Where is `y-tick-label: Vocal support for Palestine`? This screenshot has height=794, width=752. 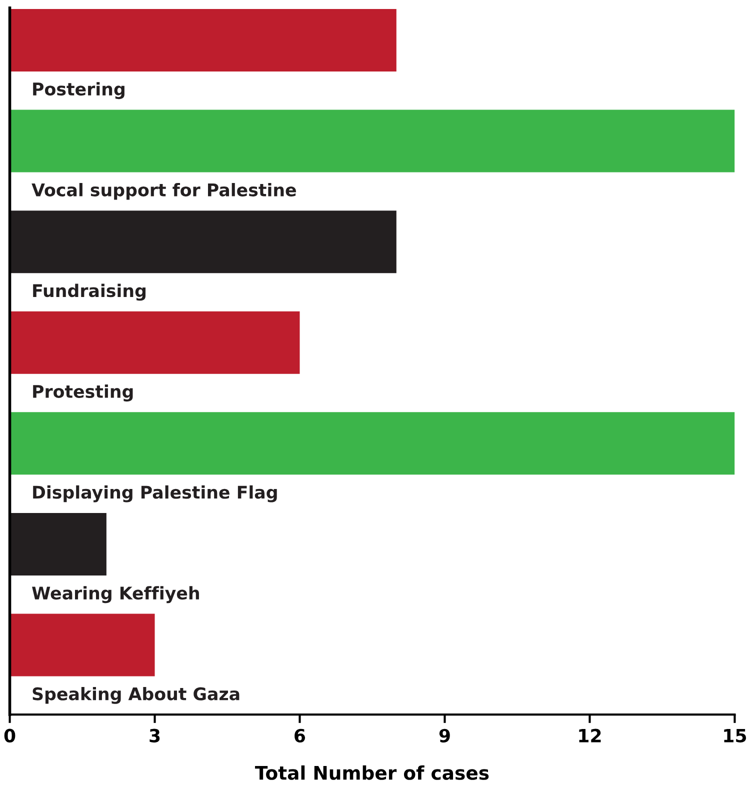
y-tick-label: Vocal support for Palestine is located at coordinates (164, 191).